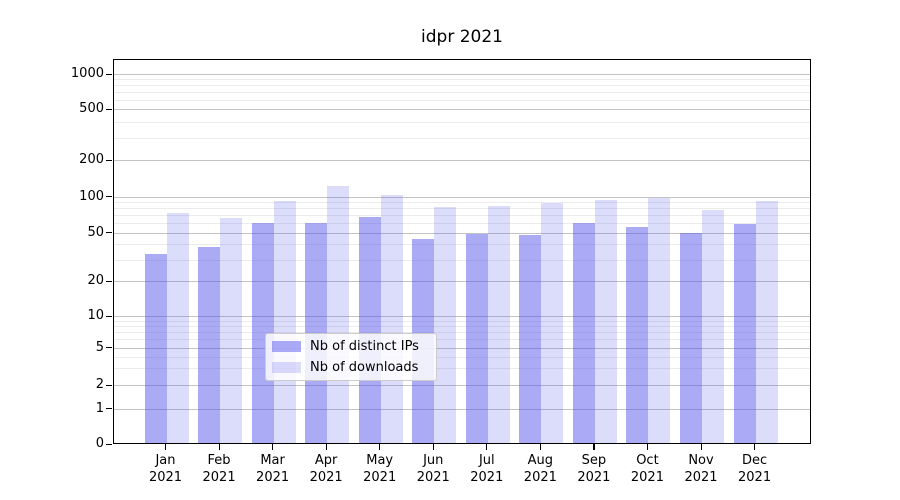  I want to click on legend: Nb of distinct IPs Nb of downloads, so click(351, 357).